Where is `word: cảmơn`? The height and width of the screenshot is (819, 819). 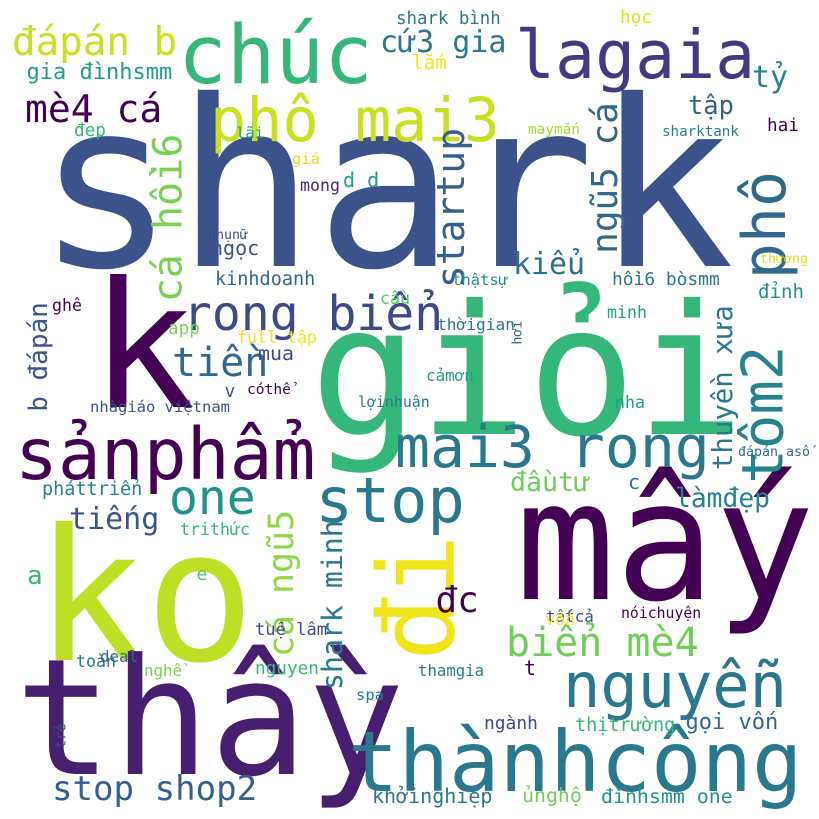
word: cảmơn is located at coordinates (450, 375).